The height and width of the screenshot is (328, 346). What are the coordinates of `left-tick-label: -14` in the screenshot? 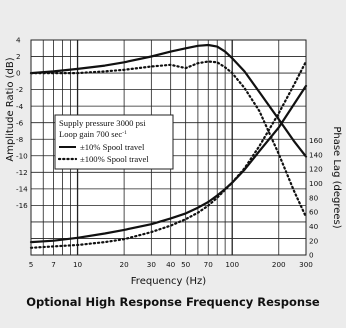 It's located at (22, 188).